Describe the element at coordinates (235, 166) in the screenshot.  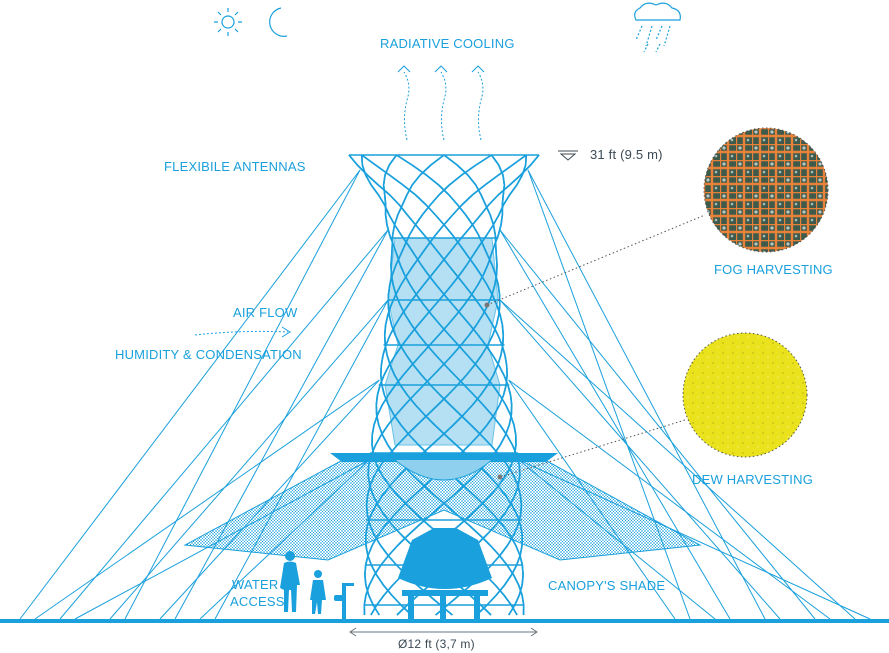
I see `flexible-antennas-label: FLEXIBILE ANTENNAS` at that location.